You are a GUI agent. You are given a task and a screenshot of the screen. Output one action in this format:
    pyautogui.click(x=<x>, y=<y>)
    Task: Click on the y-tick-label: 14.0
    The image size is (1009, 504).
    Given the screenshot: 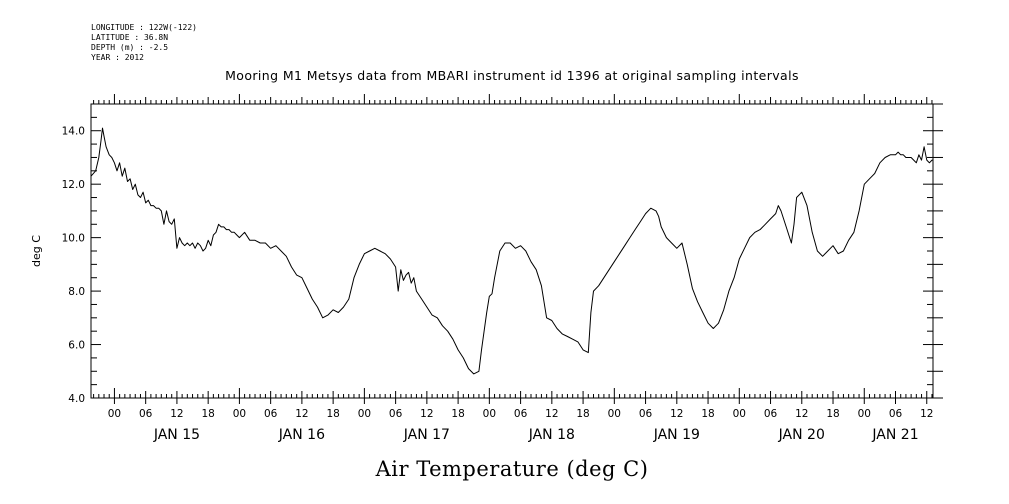 What is the action you would take?
    pyautogui.click(x=73, y=132)
    